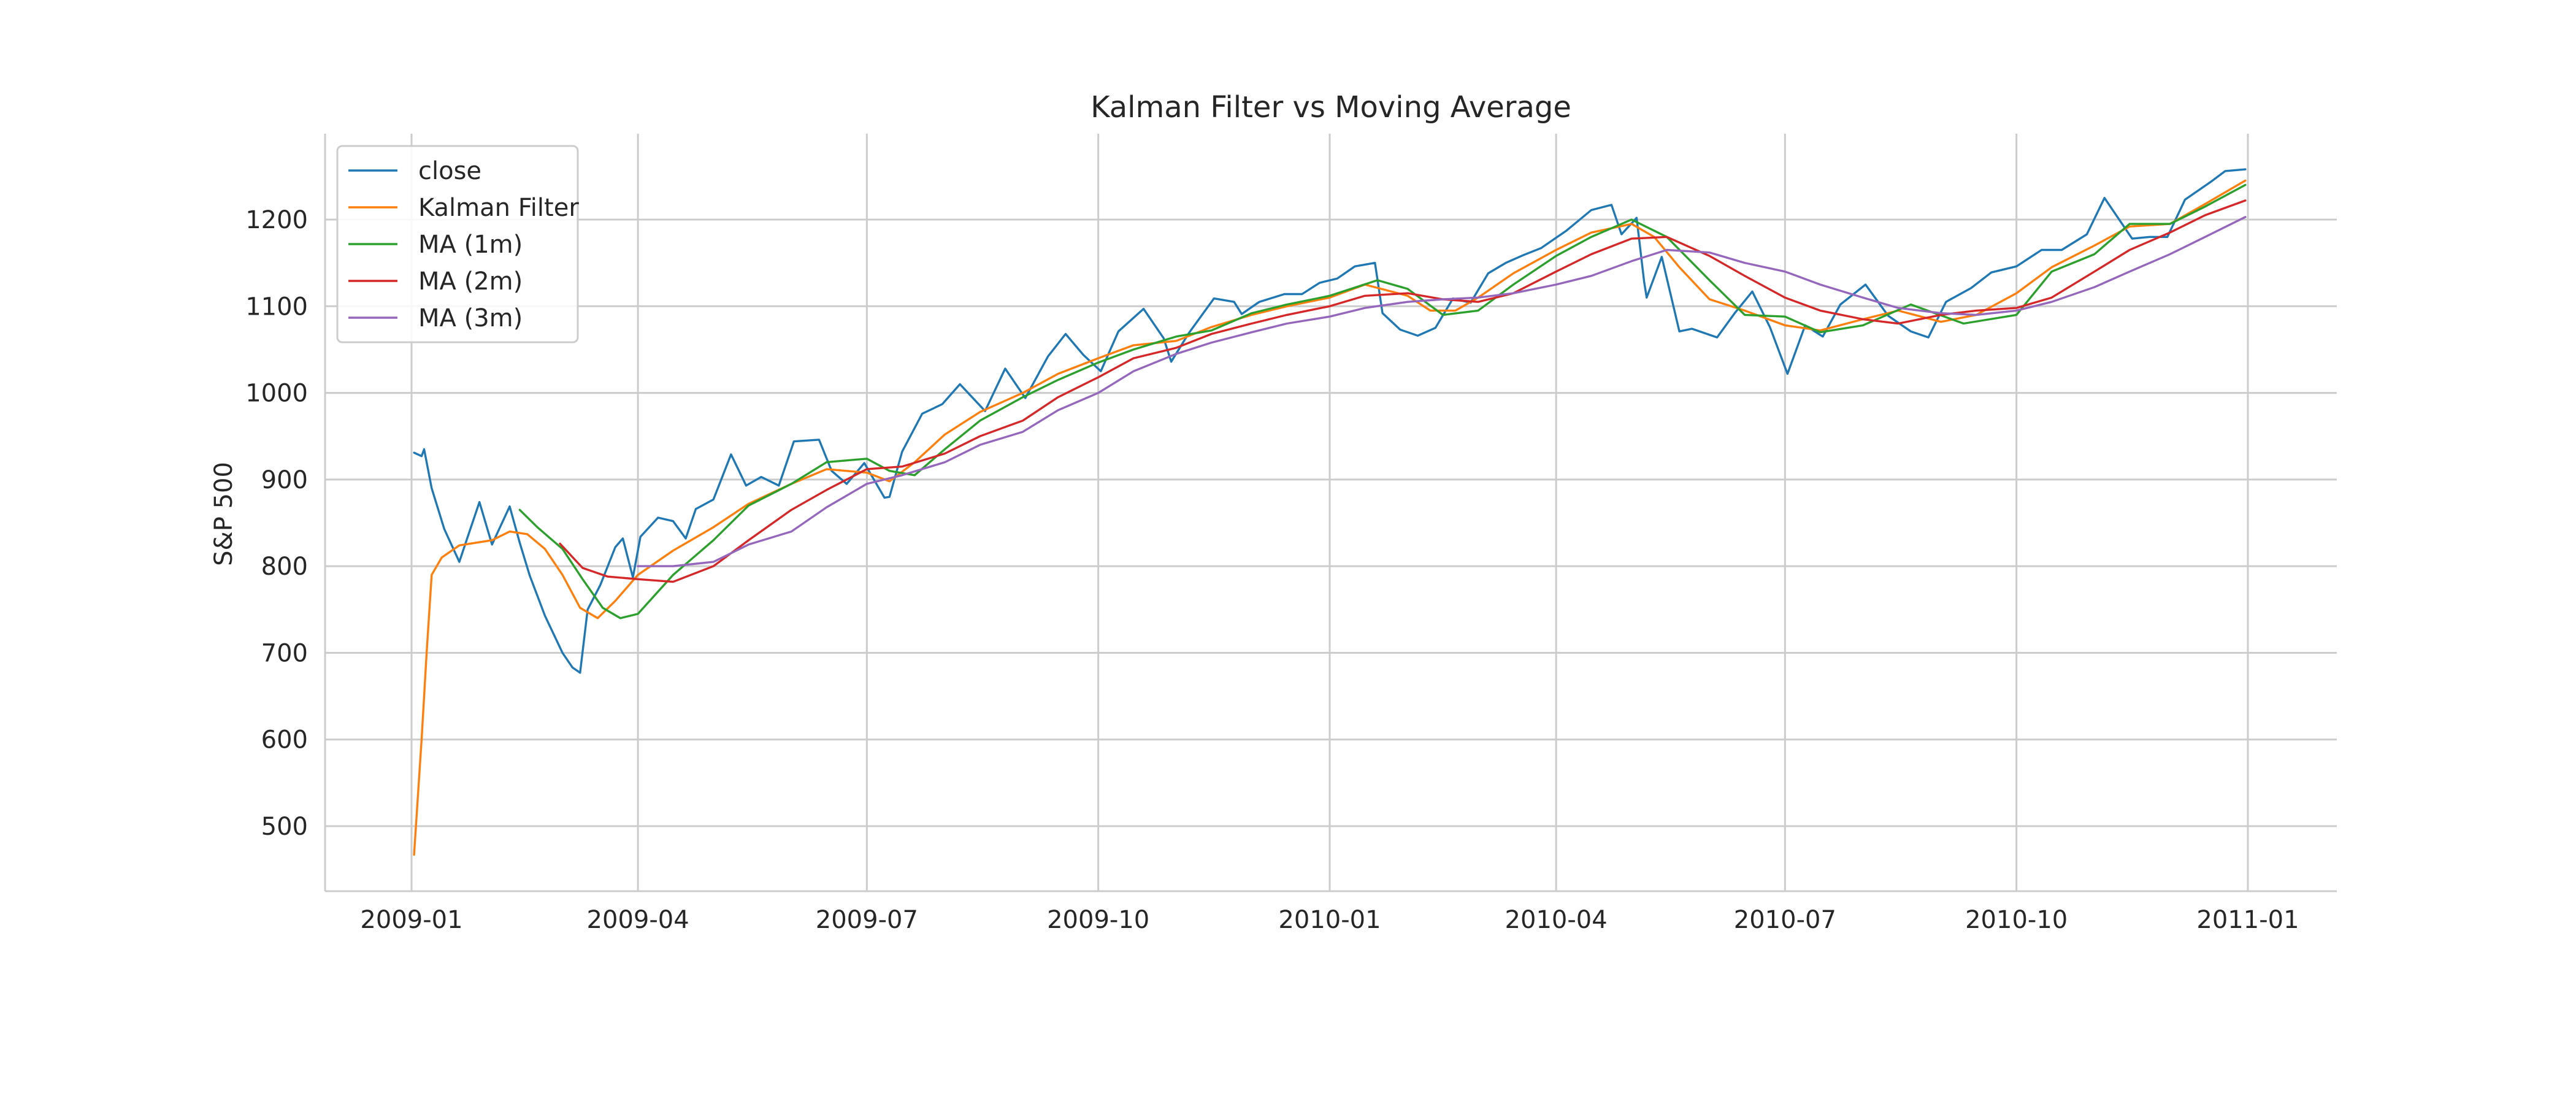 This screenshot has height=1104, width=2576. What do you see at coordinates (498, 208) in the screenshot?
I see `legend-label: Kalman Filter` at bounding box center [498, 208].